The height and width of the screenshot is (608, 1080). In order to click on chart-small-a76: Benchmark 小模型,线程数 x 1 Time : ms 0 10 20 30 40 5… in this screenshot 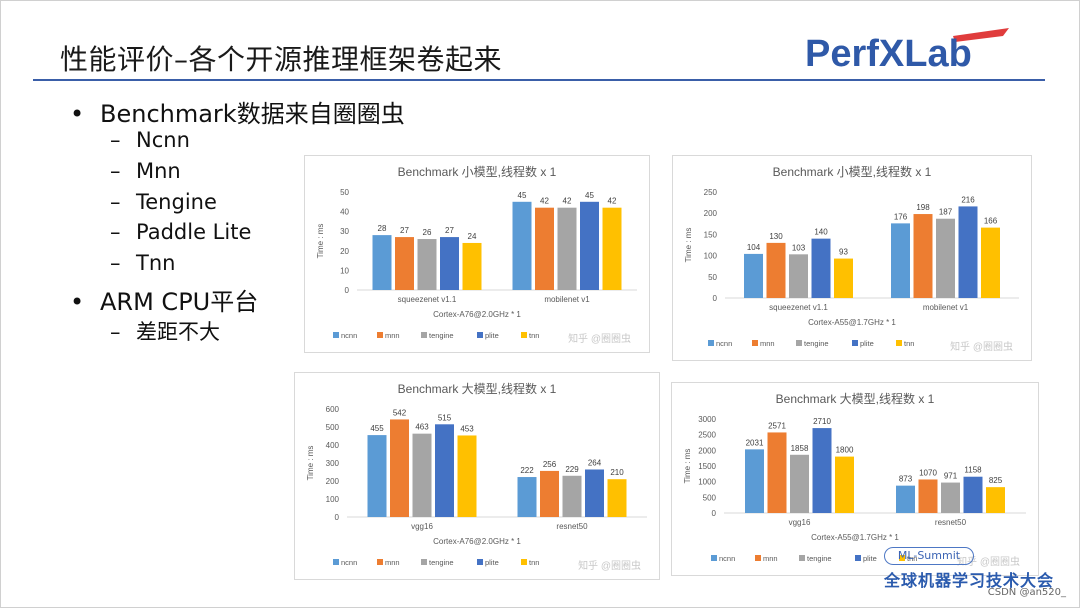, I will do `click(477, 254)`.